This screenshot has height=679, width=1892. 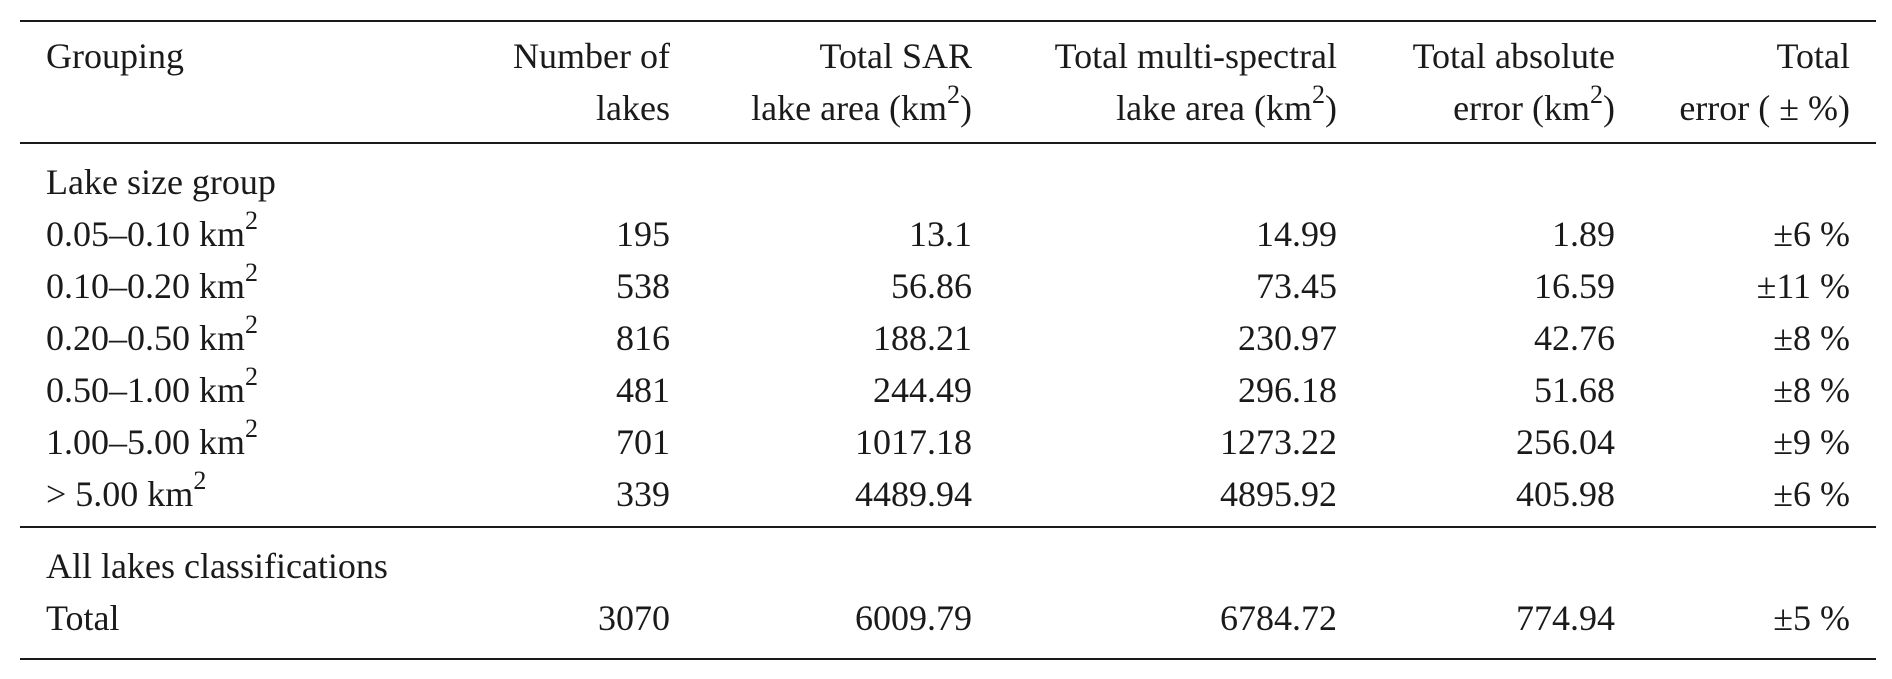 What do you see at coordinates (913, 494) in the screenshot?
I see `sar-area-cell: 4489.94` at bounding box center [913, 494].